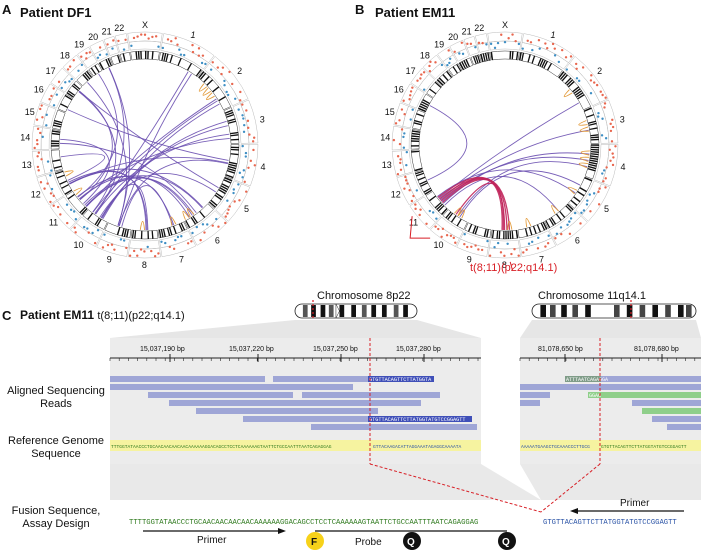 The height and width of the screenshot is (552, 701). I want to click on tick-left-2: 15,037,220 bp, so click(251, 349).